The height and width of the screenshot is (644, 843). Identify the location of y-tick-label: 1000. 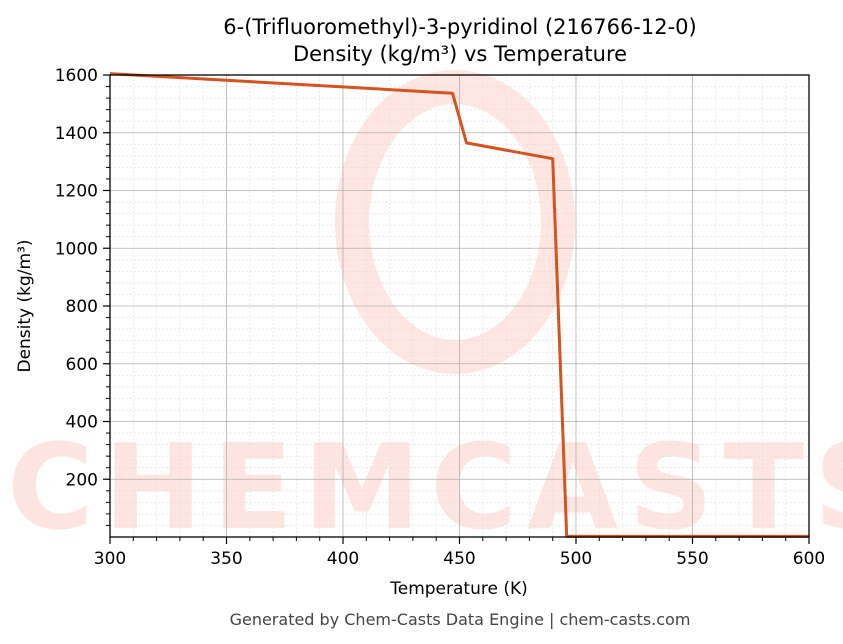
(76, 249).